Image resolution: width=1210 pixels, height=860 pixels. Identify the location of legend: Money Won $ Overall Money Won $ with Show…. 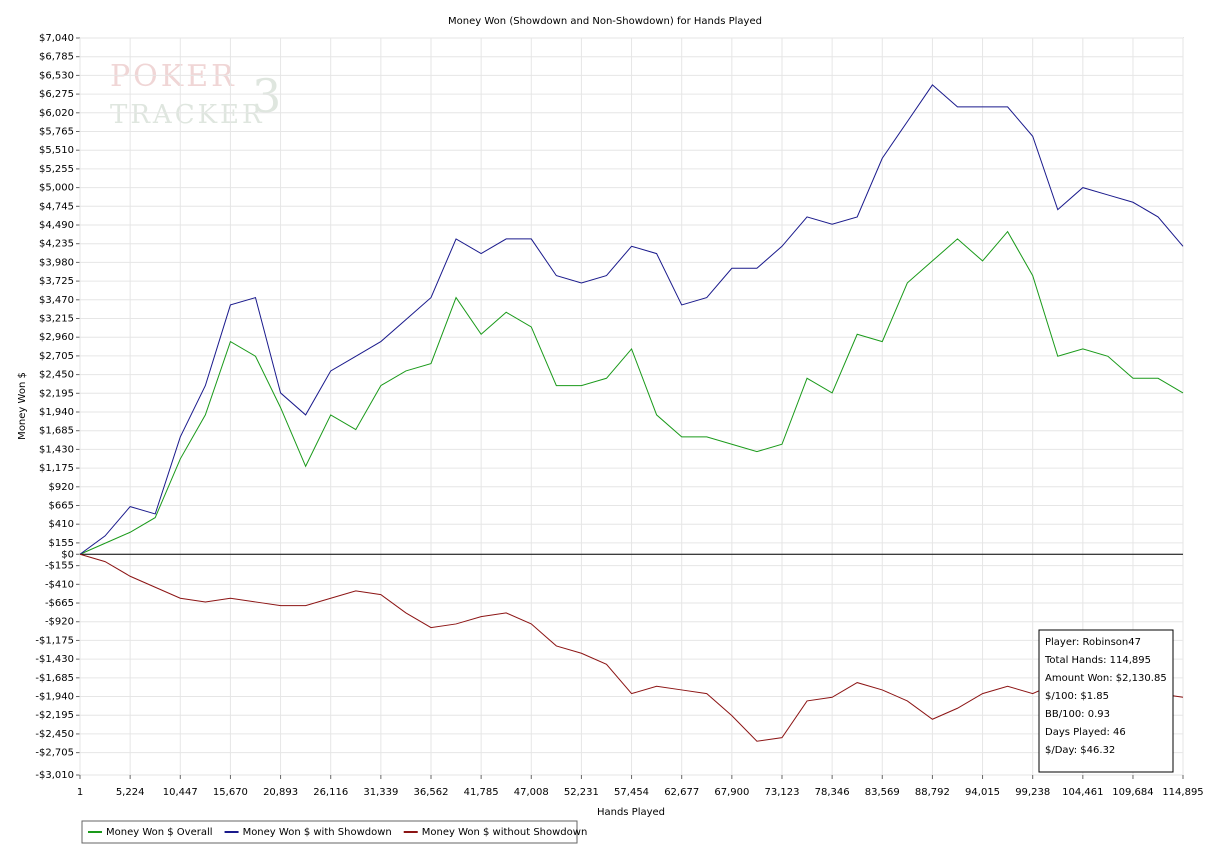
(334, 832).